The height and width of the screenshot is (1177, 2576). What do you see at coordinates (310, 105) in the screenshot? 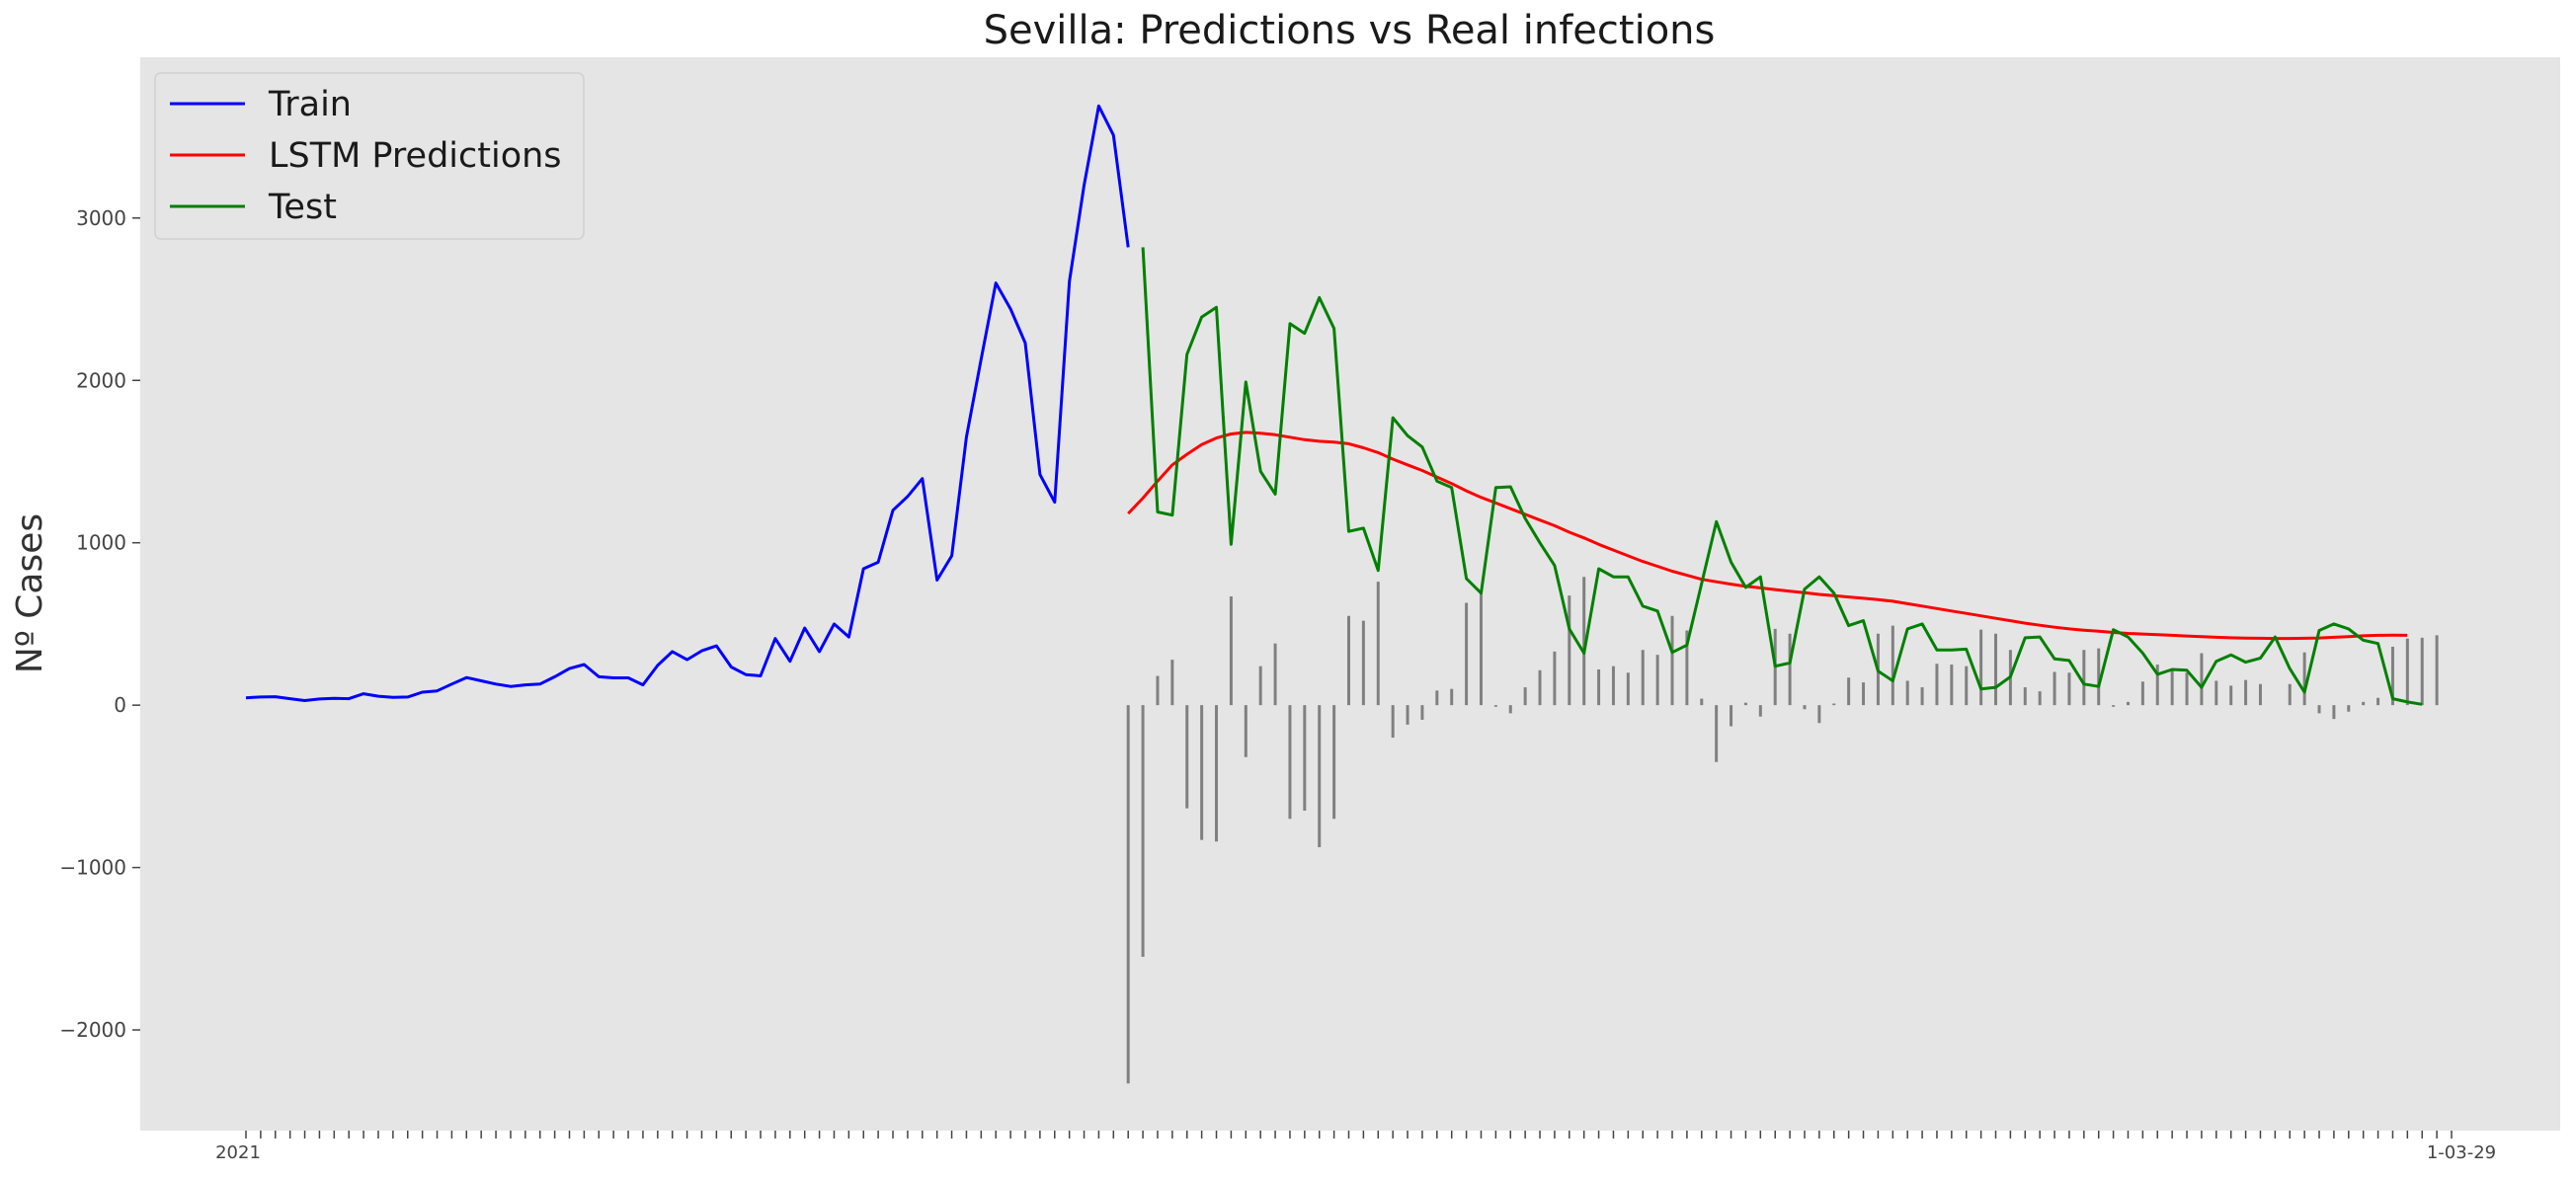
I see `legend-label: Train` at bounding box center [310, 105].